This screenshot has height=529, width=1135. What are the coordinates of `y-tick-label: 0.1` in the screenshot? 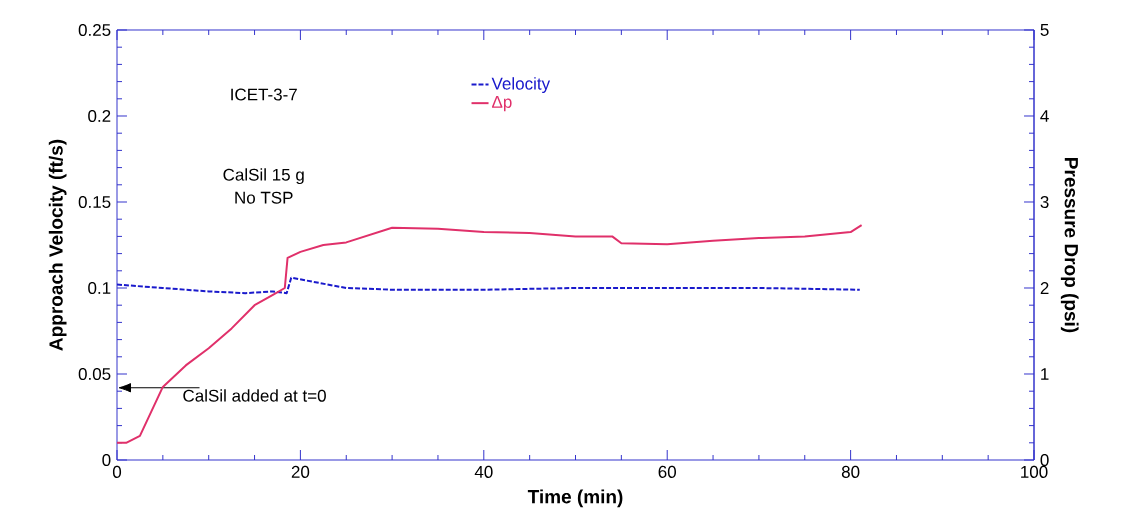 It's located at (99, 288).